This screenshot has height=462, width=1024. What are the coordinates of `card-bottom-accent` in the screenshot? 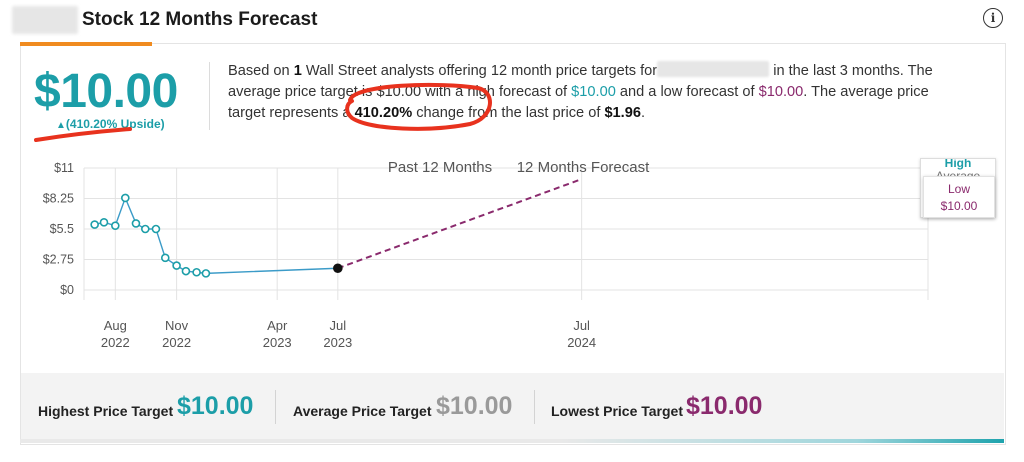 It's located at (512, 441).